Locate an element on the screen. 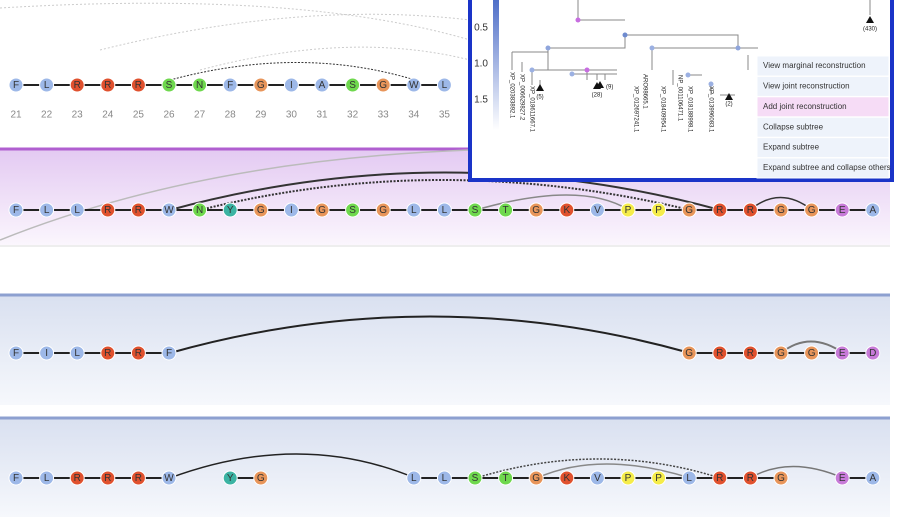 Image resolution: width=918 pixels, height=517 pixels. residue-label: S is located at coordinates (169, 85).